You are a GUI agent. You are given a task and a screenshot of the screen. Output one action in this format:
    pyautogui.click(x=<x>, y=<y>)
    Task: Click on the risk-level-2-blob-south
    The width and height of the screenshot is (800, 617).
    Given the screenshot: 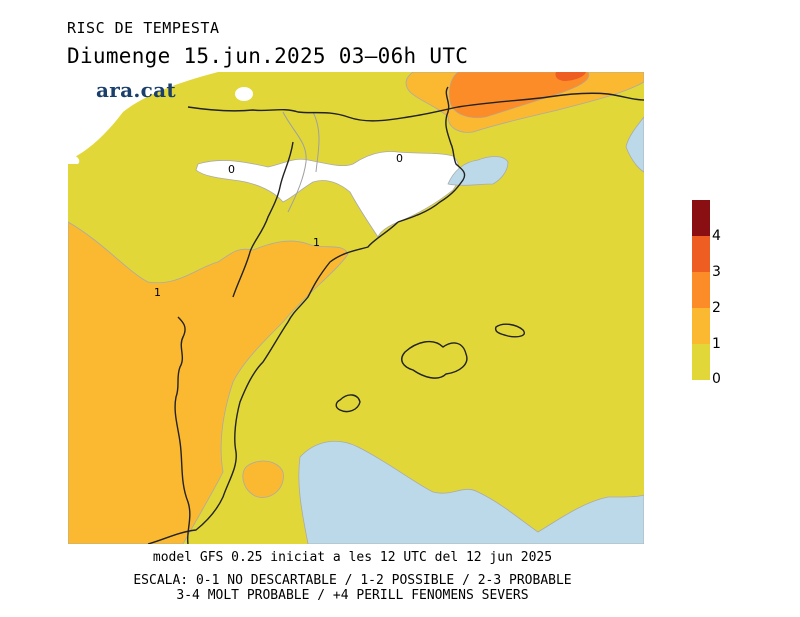 What is the action you would take?
    pyautogui.click(x=263, y=479)
    